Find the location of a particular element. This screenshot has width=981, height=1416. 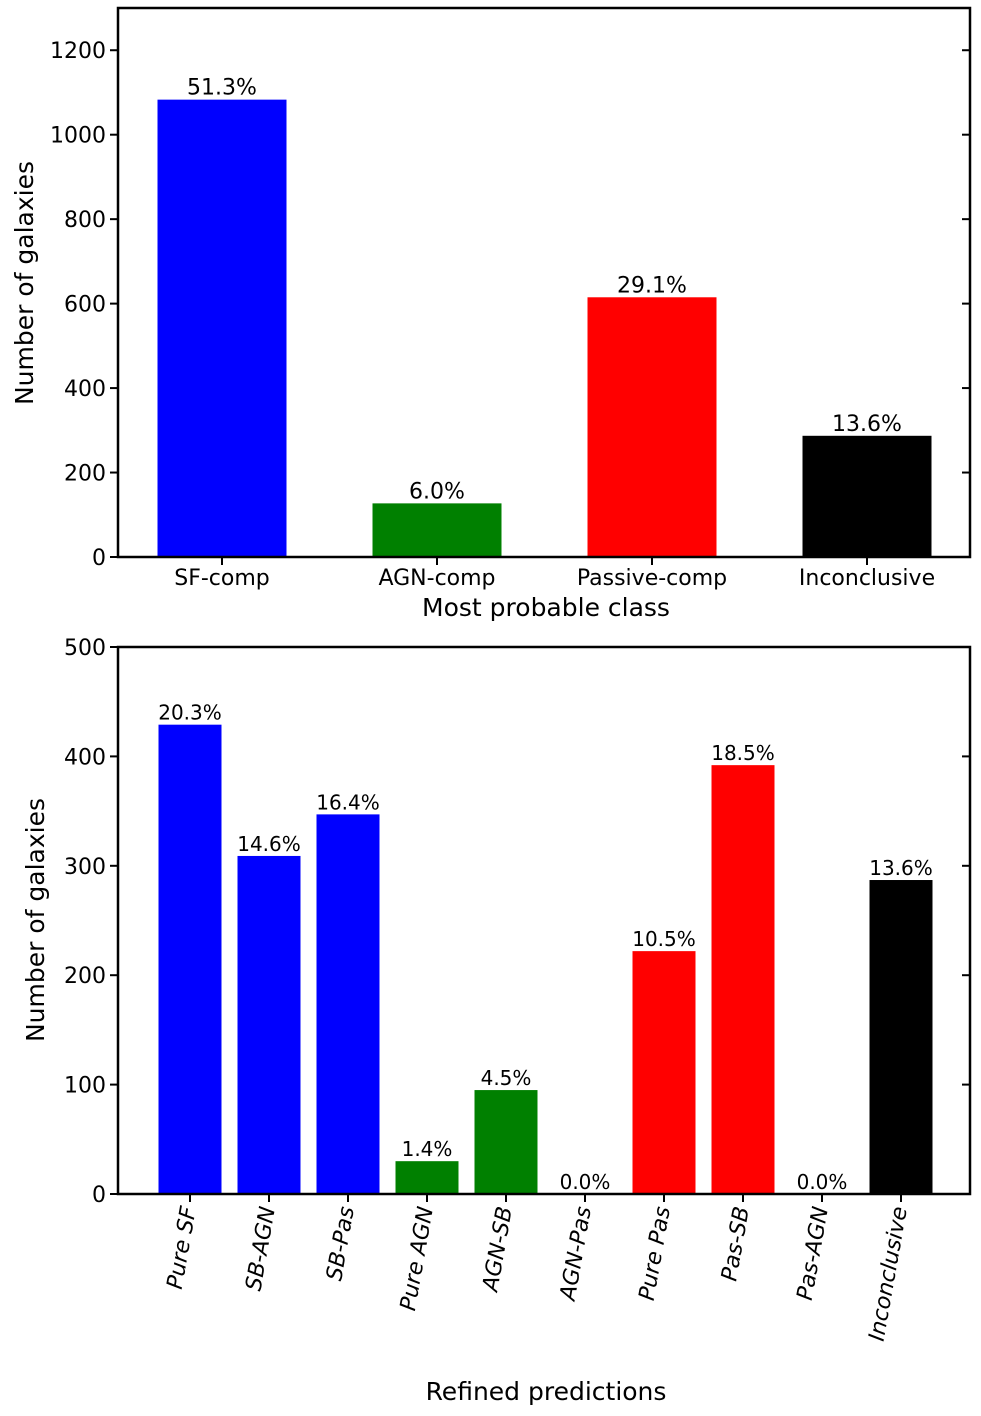

data-label: 6.0% is located at coordinates (437, 491).